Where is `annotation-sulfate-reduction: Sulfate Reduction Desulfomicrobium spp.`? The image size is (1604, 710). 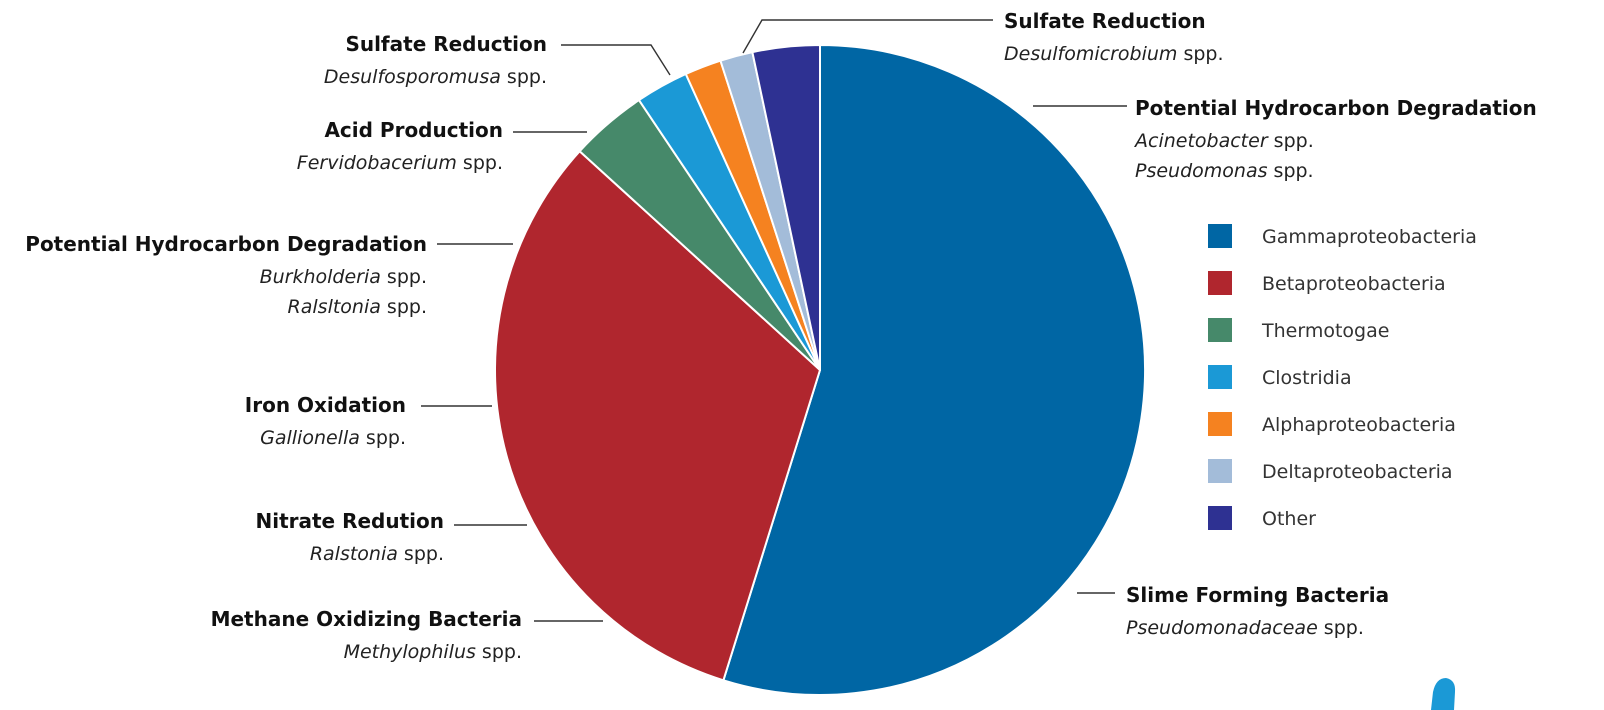 annotation-sulfate-reduction: Sulfate Reduction Desulfomicrobium spp. is located at coordinates (1114, 37).